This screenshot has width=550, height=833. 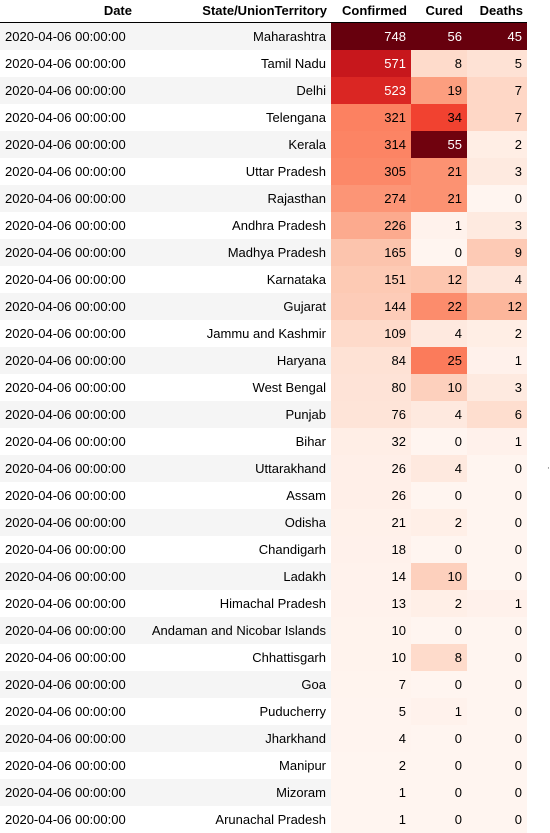 I want to click on cell-confirmed: 305, so click(x=371, y=171).